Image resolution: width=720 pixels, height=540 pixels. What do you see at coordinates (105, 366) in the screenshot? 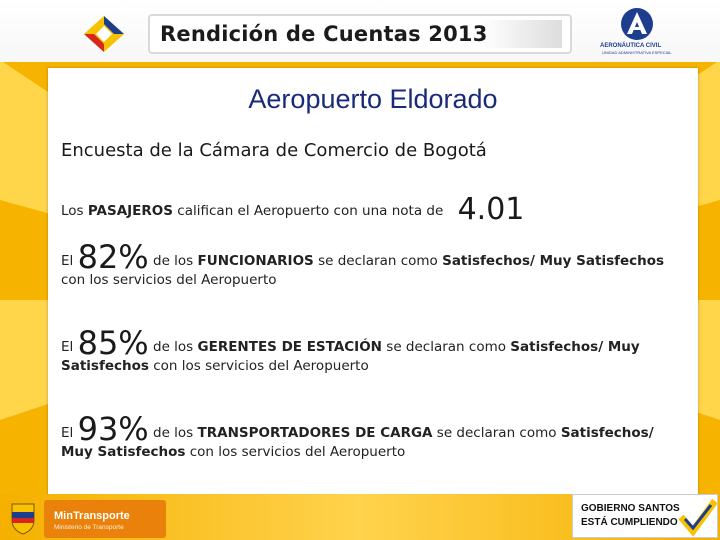
I see `gerentes-sat2: Satisfechos` at bounding box center [105, 366].